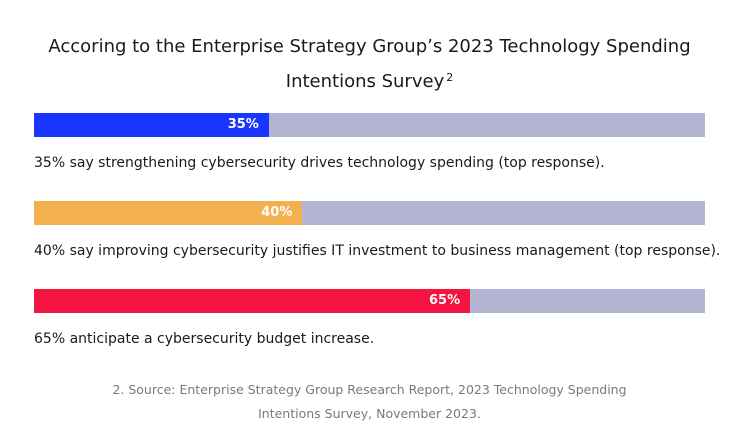 Image resolution: width=739 pixels, height=441 pixels. Describe the element at coordinates (243, 124) in the screenshot. I see `bar-value-label: 35%` at that location.